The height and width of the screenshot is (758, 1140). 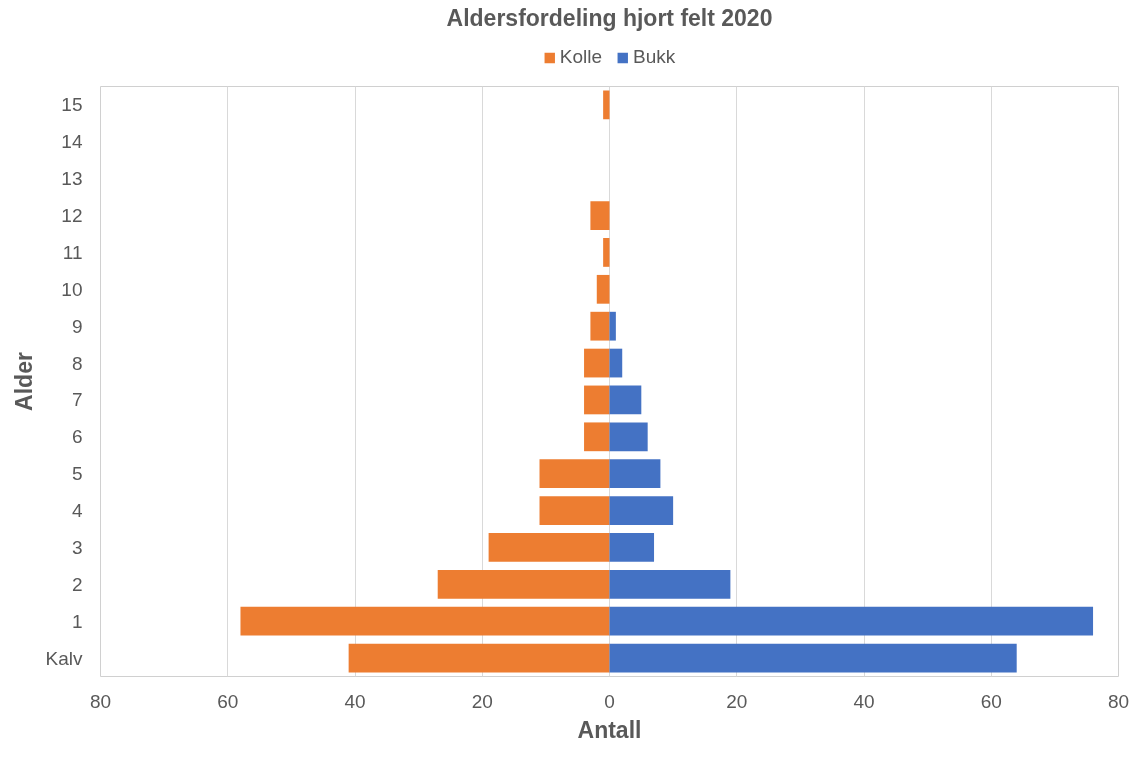 What do you see at coordinates (77, 584) in the screenshot?
I see `y-tick-label: 2` at bounding box center [77, 584].